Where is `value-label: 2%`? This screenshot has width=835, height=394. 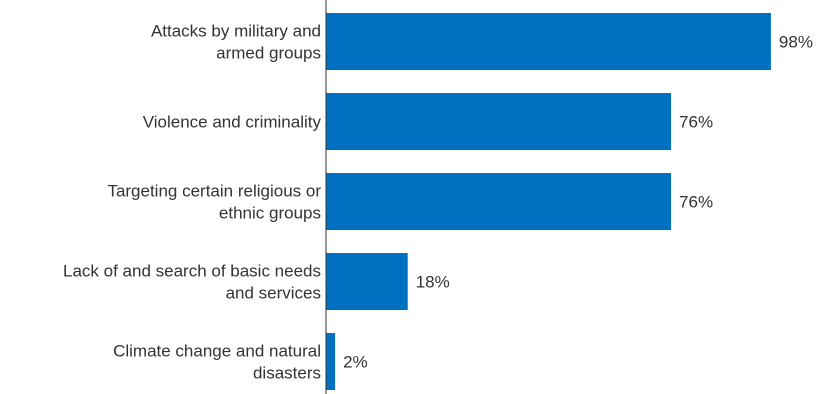
value-label: 2% is located at coordinates (355, 362).